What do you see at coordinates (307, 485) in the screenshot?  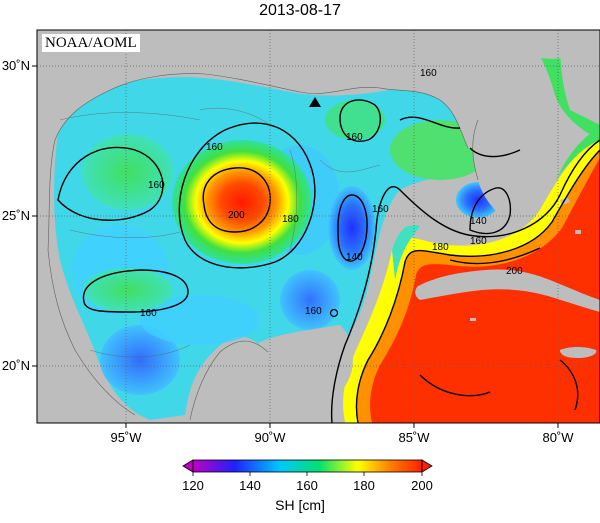 I see `colorbar-tick-label: 160` at bounding box center [307, 485].